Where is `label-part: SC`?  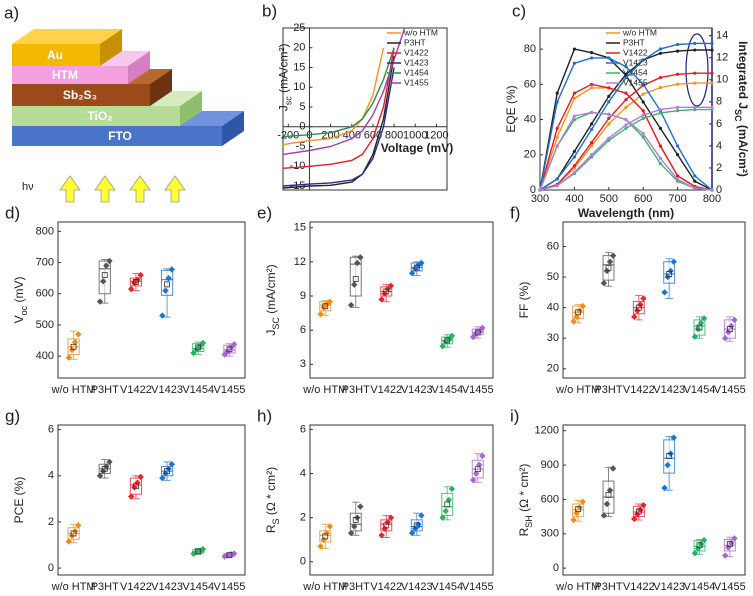
label-part: SC is located at coordinates (738, 115).